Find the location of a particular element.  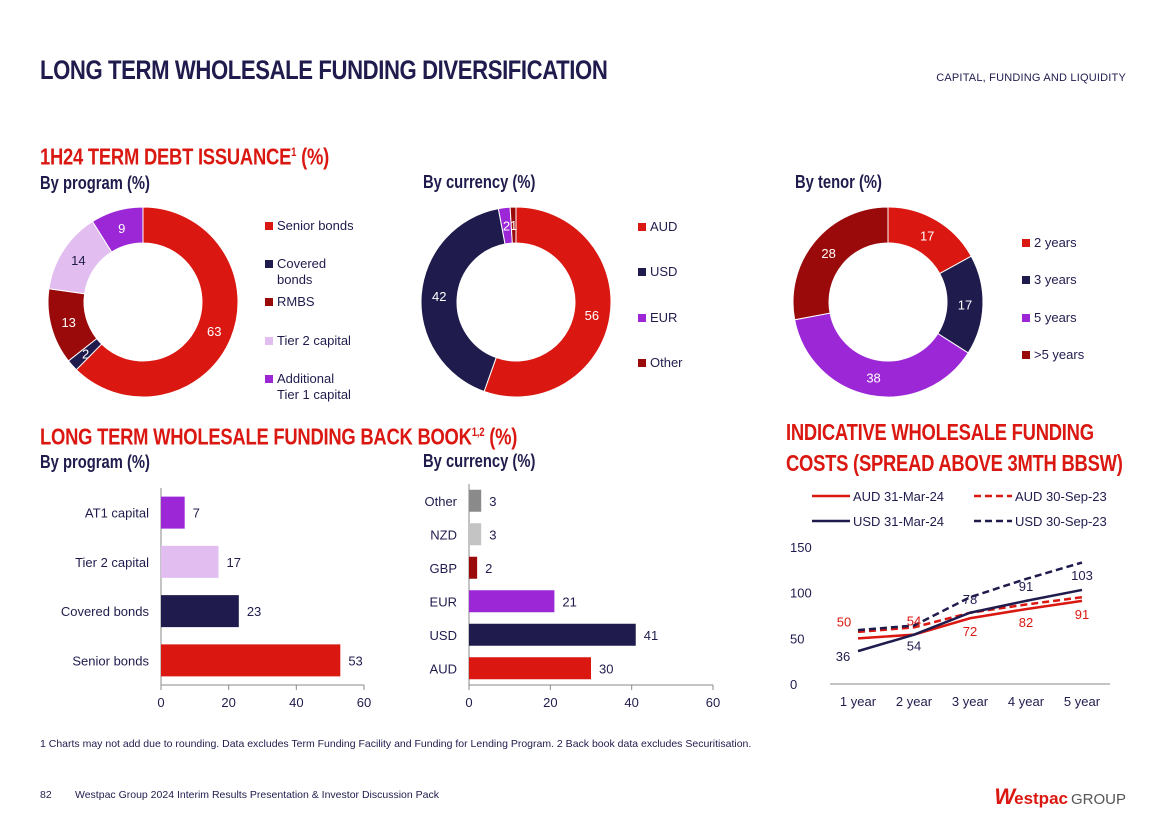

x-tick-label: 1 year is located at coordinates (858, 701).